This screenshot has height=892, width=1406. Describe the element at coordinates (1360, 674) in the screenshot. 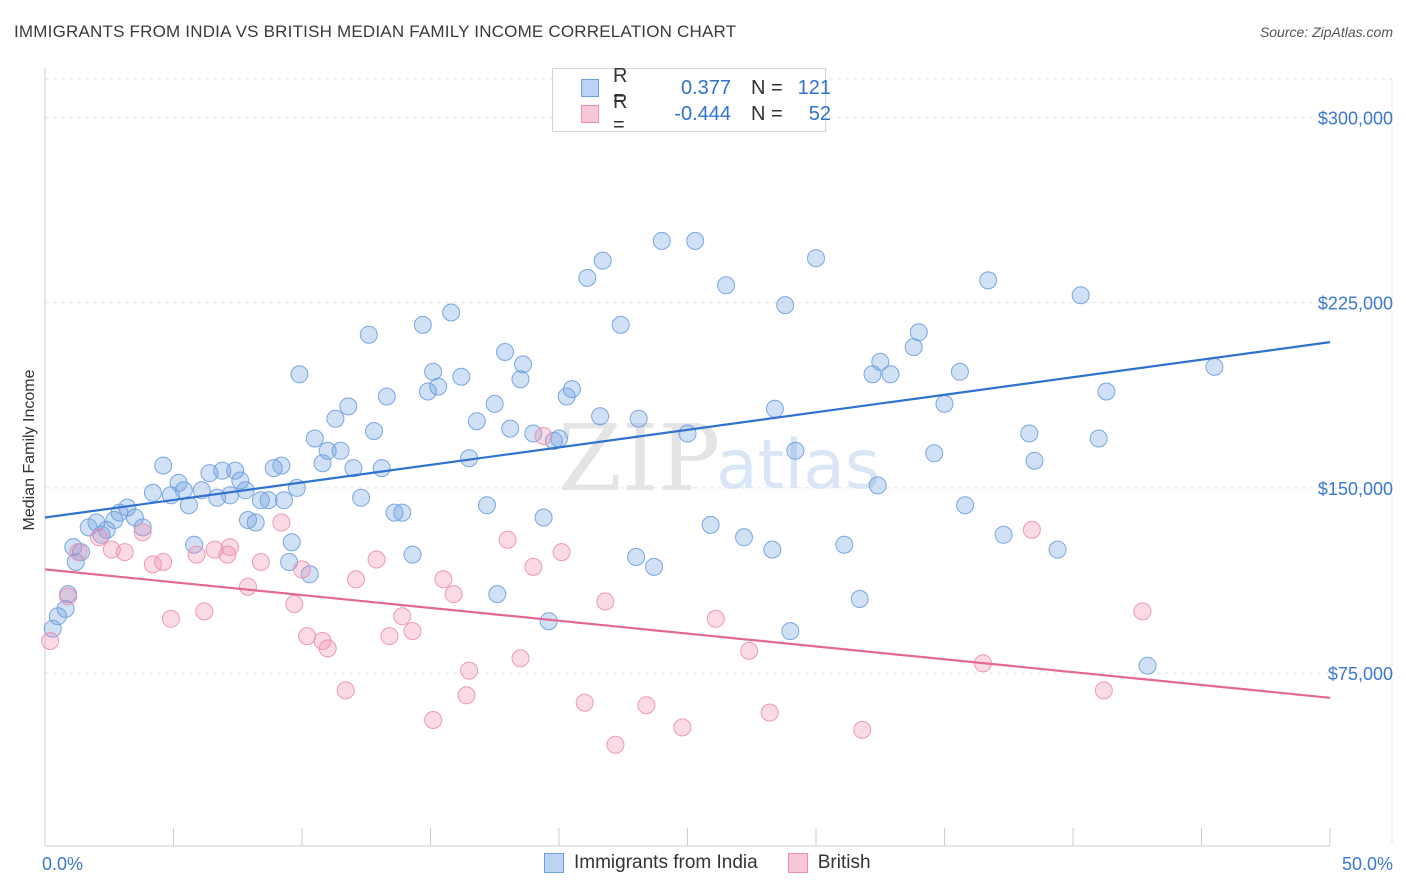

I see `y-tick-label: $75,000` at that location.